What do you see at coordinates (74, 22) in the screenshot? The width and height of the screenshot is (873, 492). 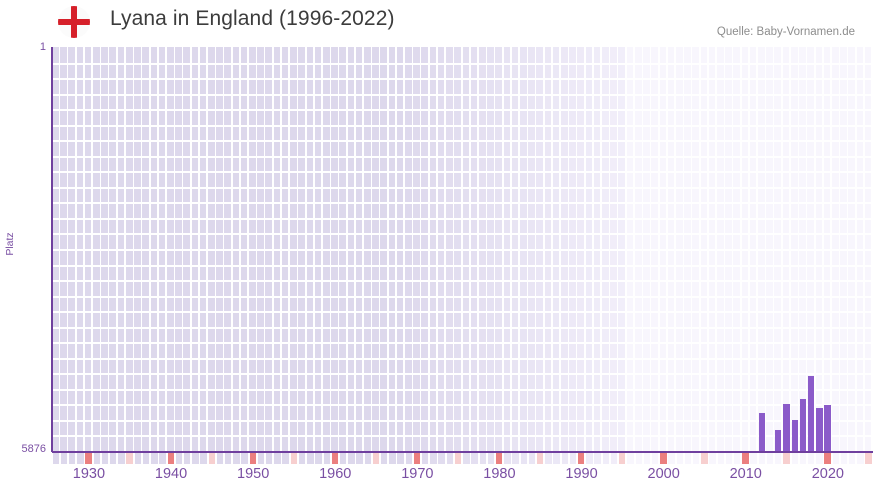 I see `england-flag-icon` at bounding box center [74, 22].